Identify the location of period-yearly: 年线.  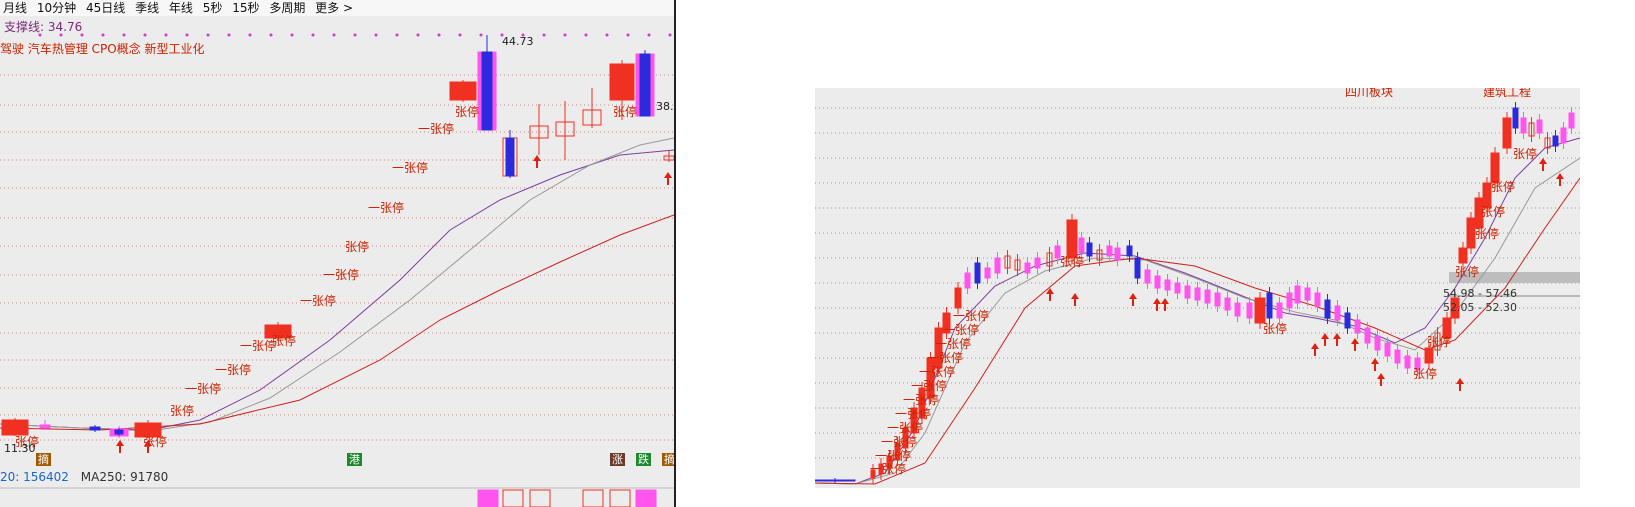
(180, 8).